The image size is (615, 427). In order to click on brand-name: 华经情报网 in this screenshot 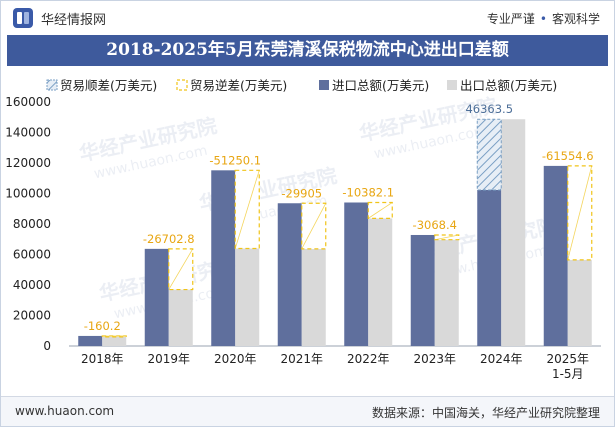, I will do `click(74, 20)`.